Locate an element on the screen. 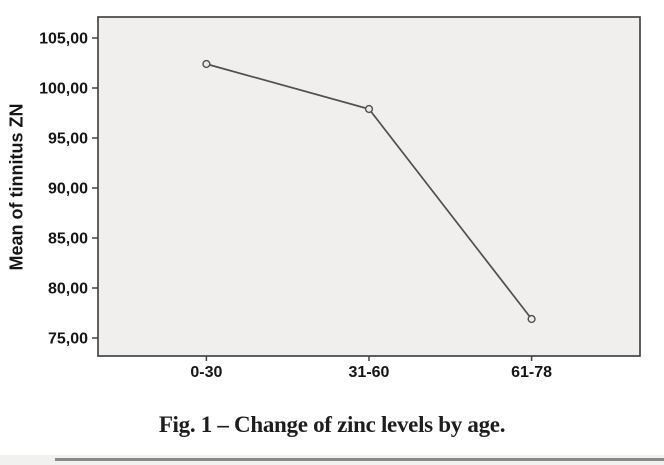 This screenshot has width=664, height=465. y-tick-label: 100,00 is located at coordinates (63, 89).